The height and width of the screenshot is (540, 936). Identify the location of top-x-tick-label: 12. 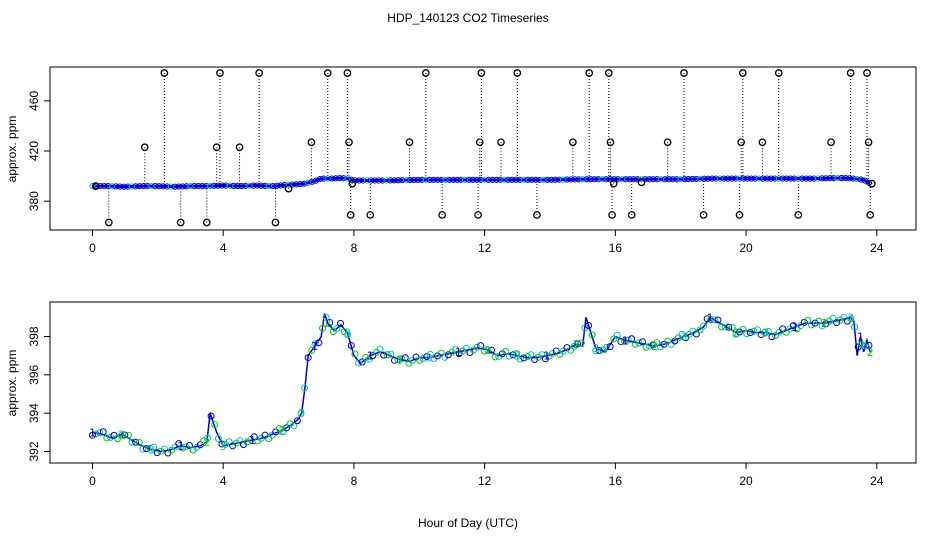
(485, 248).